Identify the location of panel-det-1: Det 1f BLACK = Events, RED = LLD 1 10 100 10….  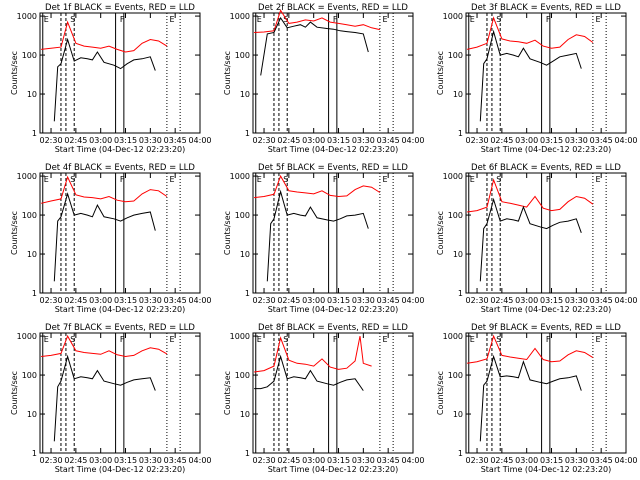
(111, 78).